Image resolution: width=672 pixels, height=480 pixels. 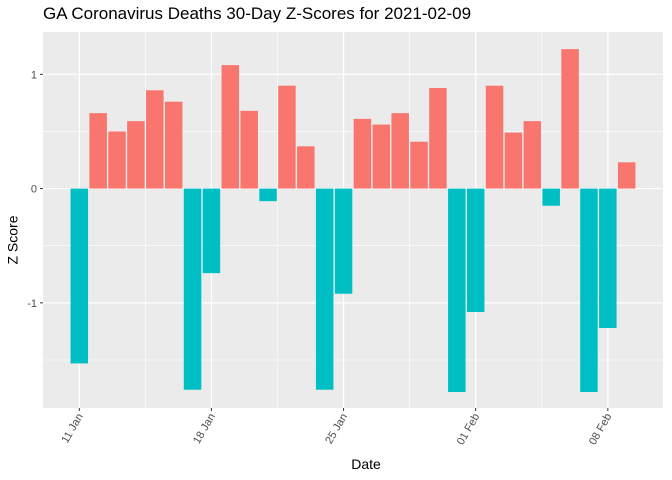 What do you see at coordinates (336, 429) in the screenshot?
I see `x-tick-label: 25 Jan` at bounding box center [336, 429].